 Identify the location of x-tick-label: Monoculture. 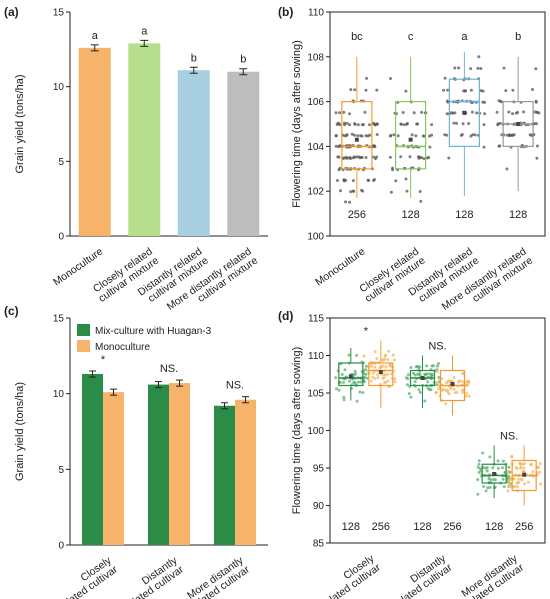
(340, 266).